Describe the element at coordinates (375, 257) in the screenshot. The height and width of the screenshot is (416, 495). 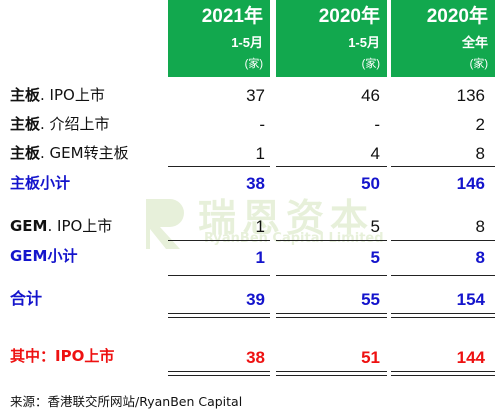
I see `cell-gem-subtotal-2020-ytd: 5` at that location.